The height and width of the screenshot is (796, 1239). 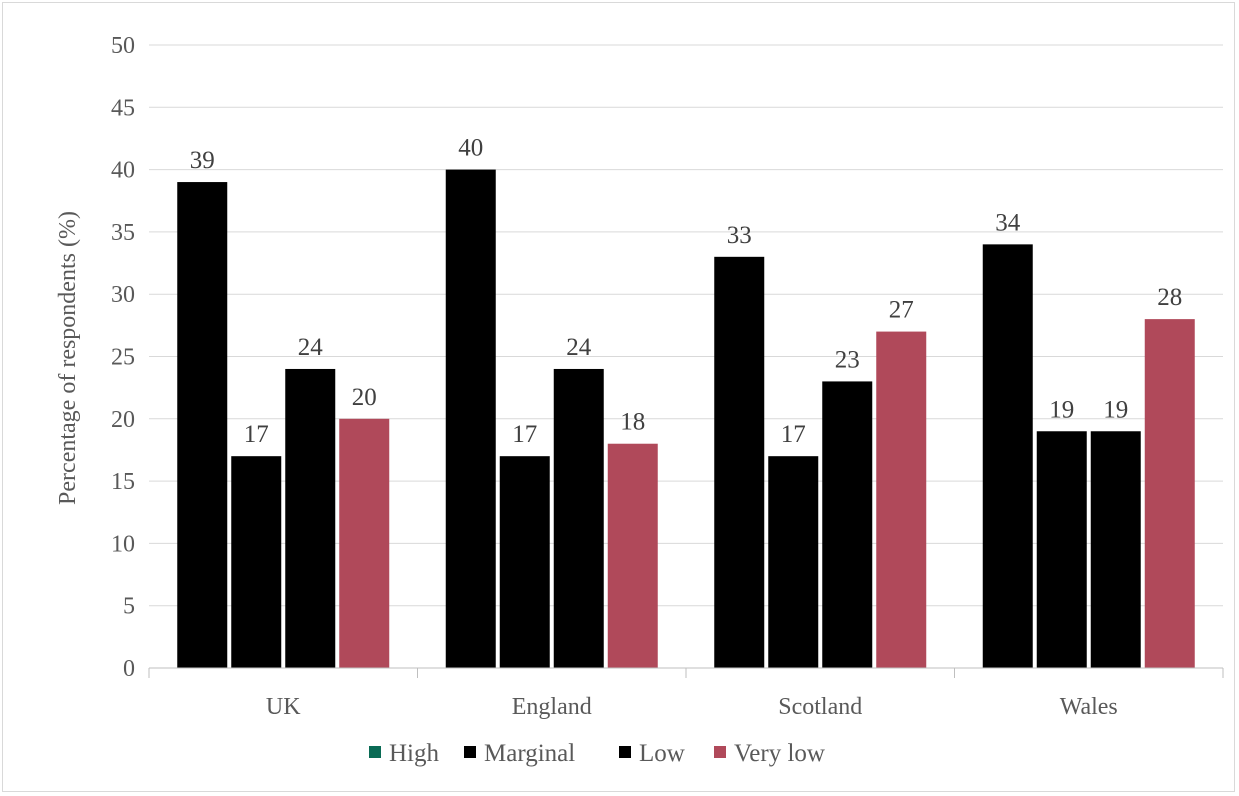 I want to click on data-label: 23, so click(x=847, y=359).